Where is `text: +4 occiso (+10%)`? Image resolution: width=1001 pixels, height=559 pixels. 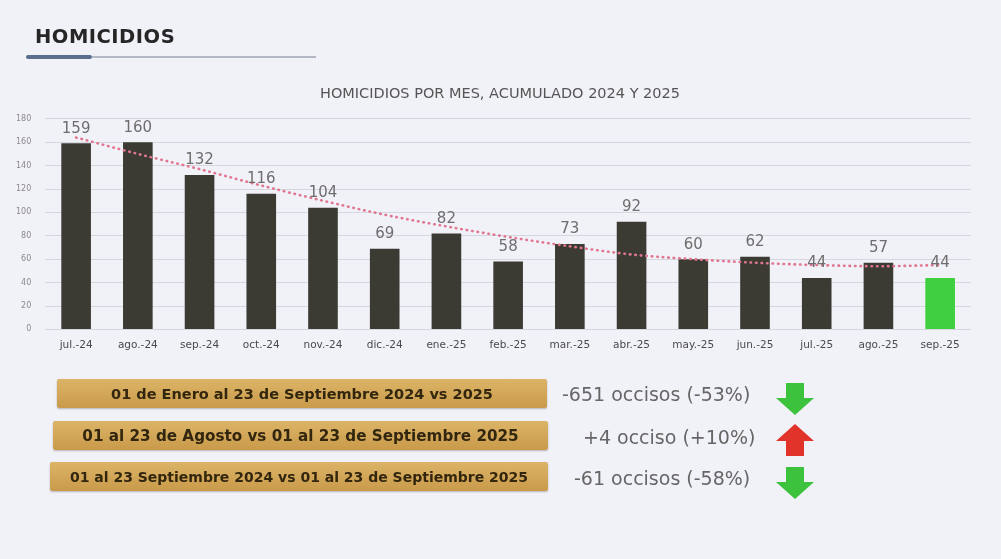
text: +4 occiso (+10%) is located at coordinates (669, 437).